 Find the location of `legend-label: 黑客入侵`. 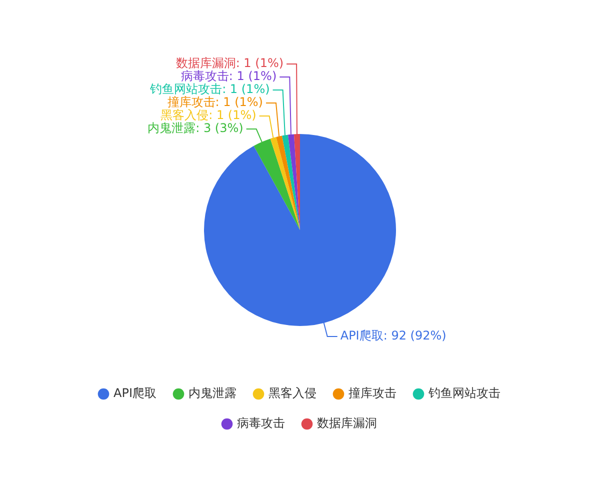

legend-label: 黑客入侵 is located at coordinates (292, 393).